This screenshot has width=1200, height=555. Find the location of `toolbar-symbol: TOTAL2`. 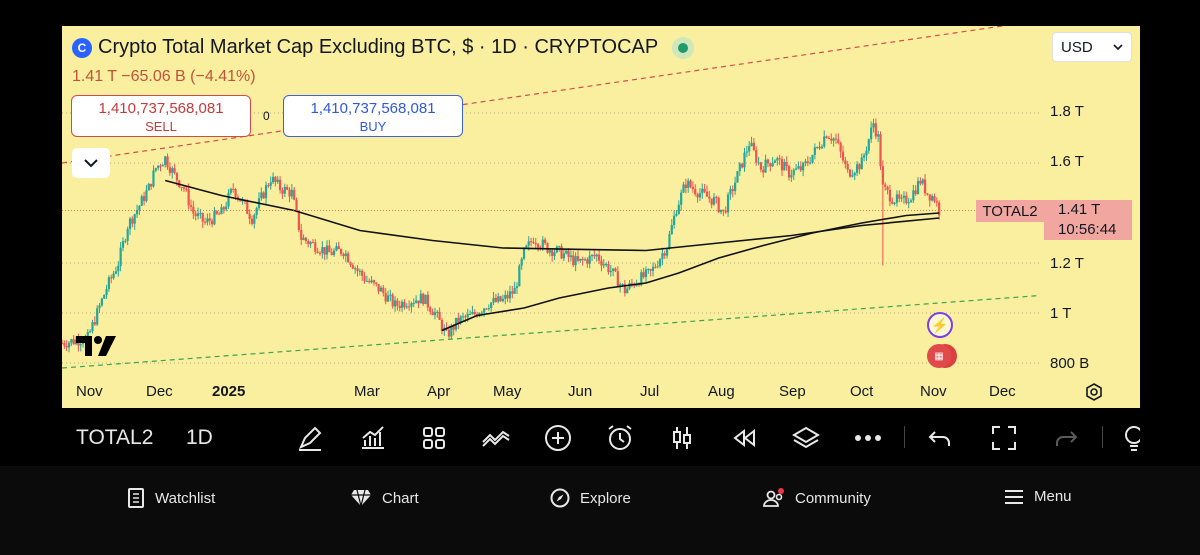

toolbar-symbol: TOTAL2 is located at coordinates (115, 437).